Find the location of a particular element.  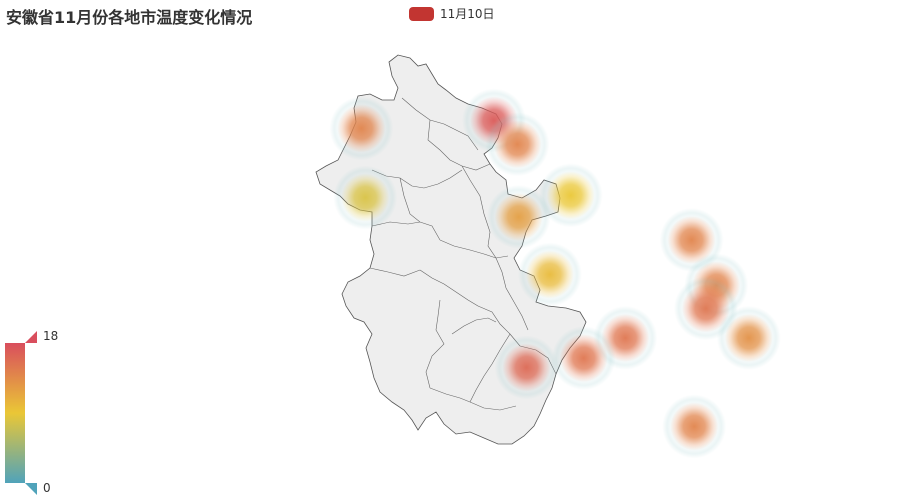

heat-point-淮南 is located at coordinates (518, 216).